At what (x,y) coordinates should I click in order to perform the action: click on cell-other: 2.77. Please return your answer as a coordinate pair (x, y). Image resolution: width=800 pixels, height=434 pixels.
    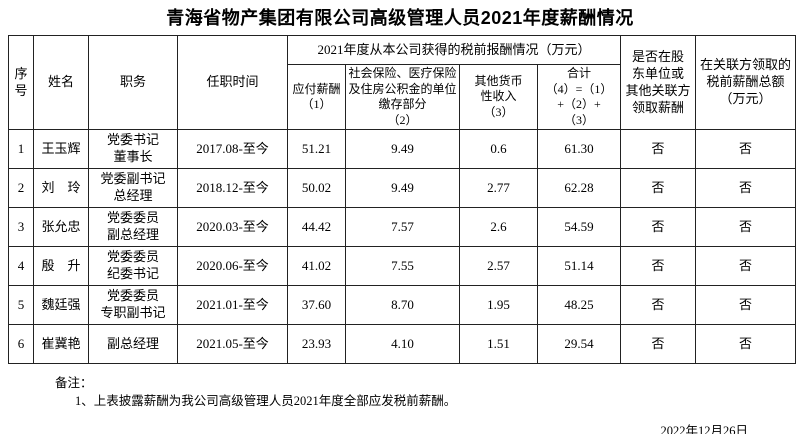
    Looking at the image, I should click on (498, 188).